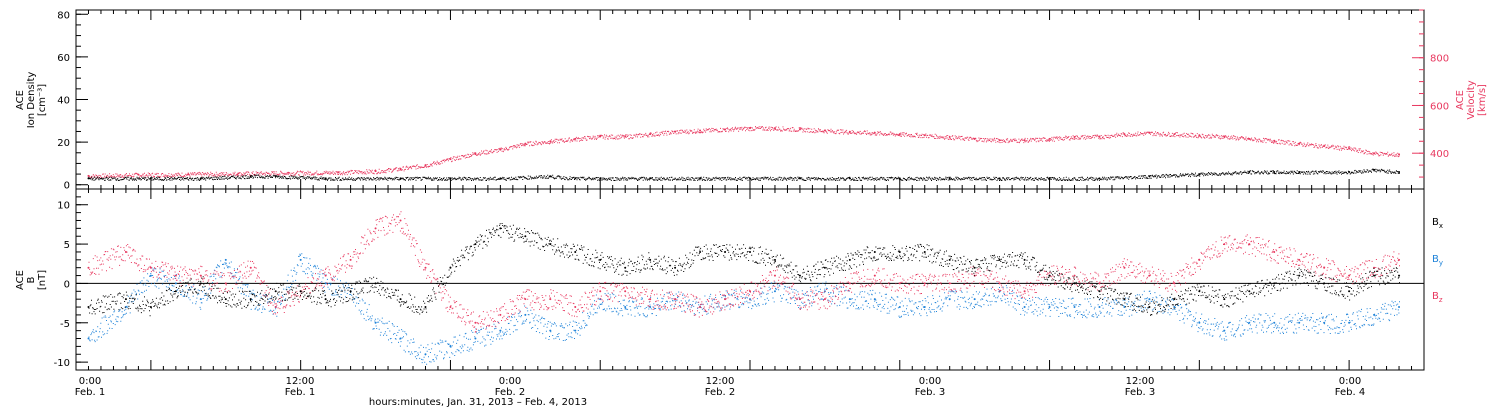 The width and height of the screenshot is (1500, 410). Describe the element at coordinates (63, 143) in the screenshot. I see `density-tick-label: 20` at that location.